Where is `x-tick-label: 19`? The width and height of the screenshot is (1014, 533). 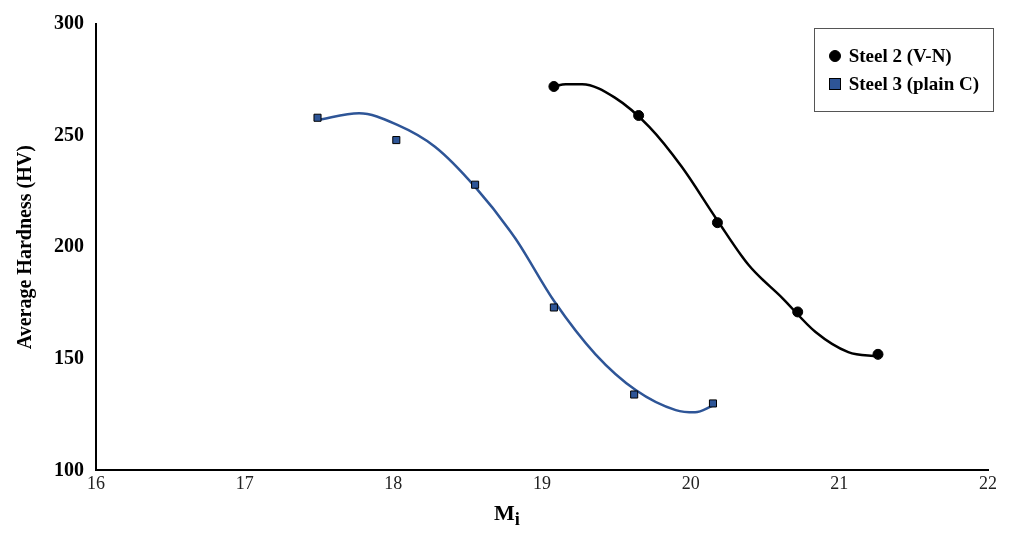 x-tick-label: 19 is located at coordinates (542, 482).